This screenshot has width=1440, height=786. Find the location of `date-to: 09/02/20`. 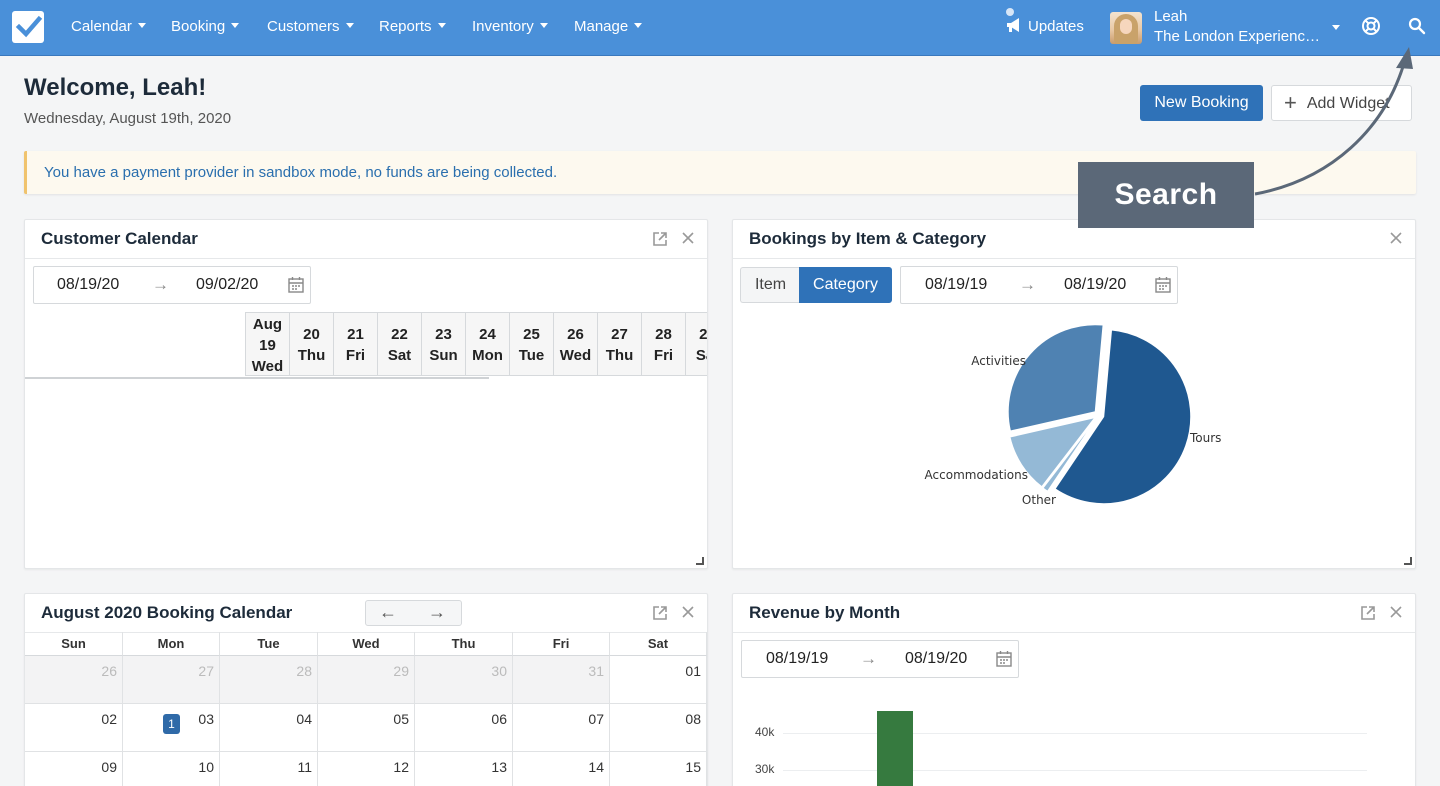

date-to: 09/02/20 is located at coordinates (227, 284).